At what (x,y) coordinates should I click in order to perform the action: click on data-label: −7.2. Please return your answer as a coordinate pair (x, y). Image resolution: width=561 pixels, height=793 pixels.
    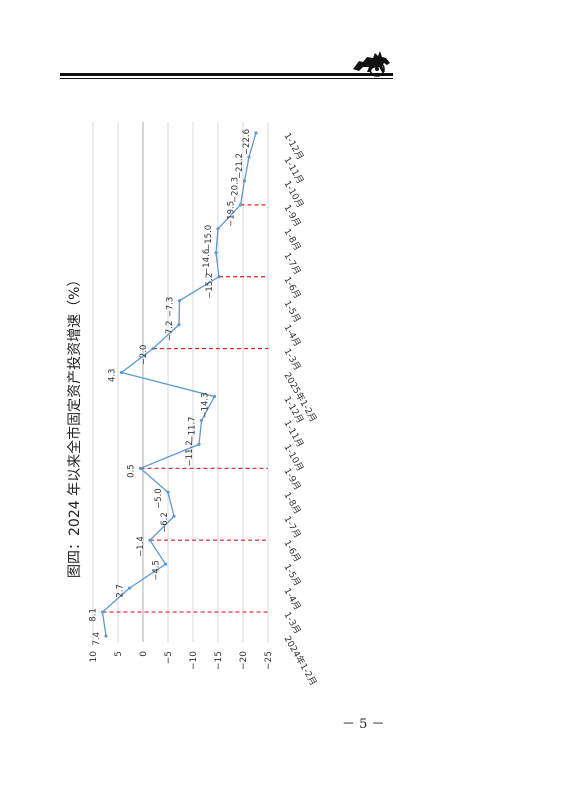
    Looking at the image, I should click on (170, 331).